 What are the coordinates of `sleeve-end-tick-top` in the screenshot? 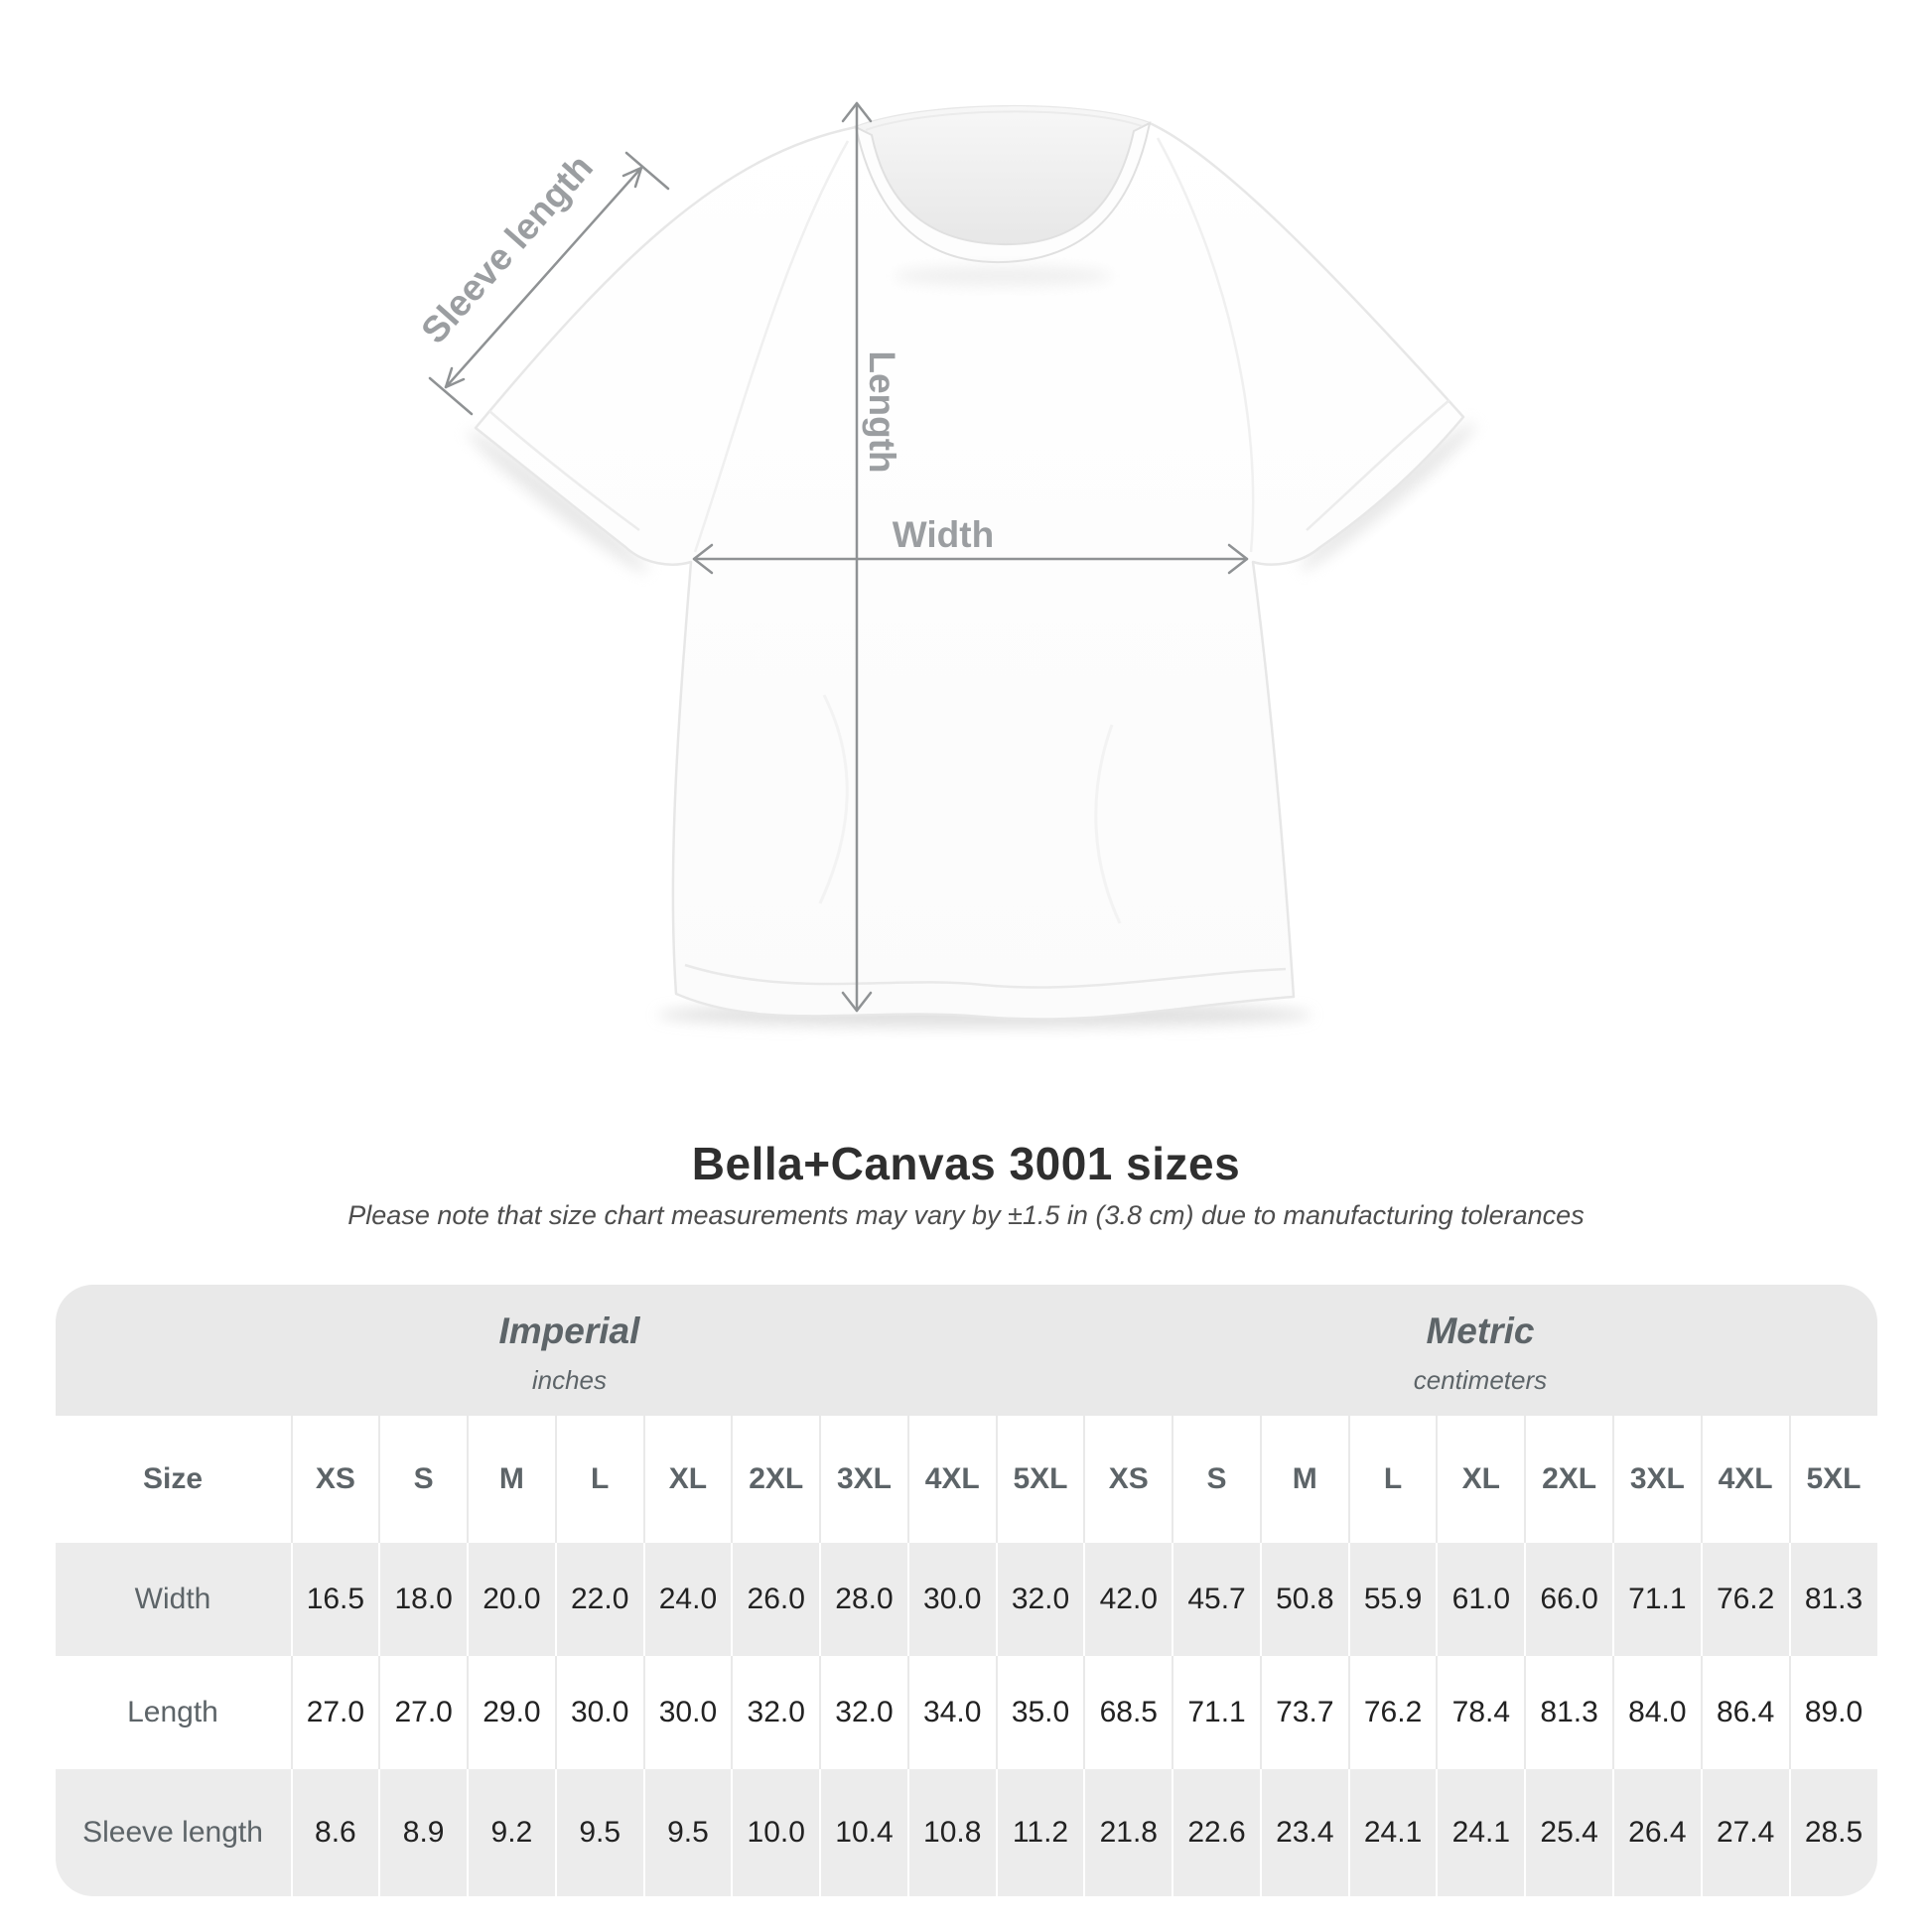 It's located at (647, 171).